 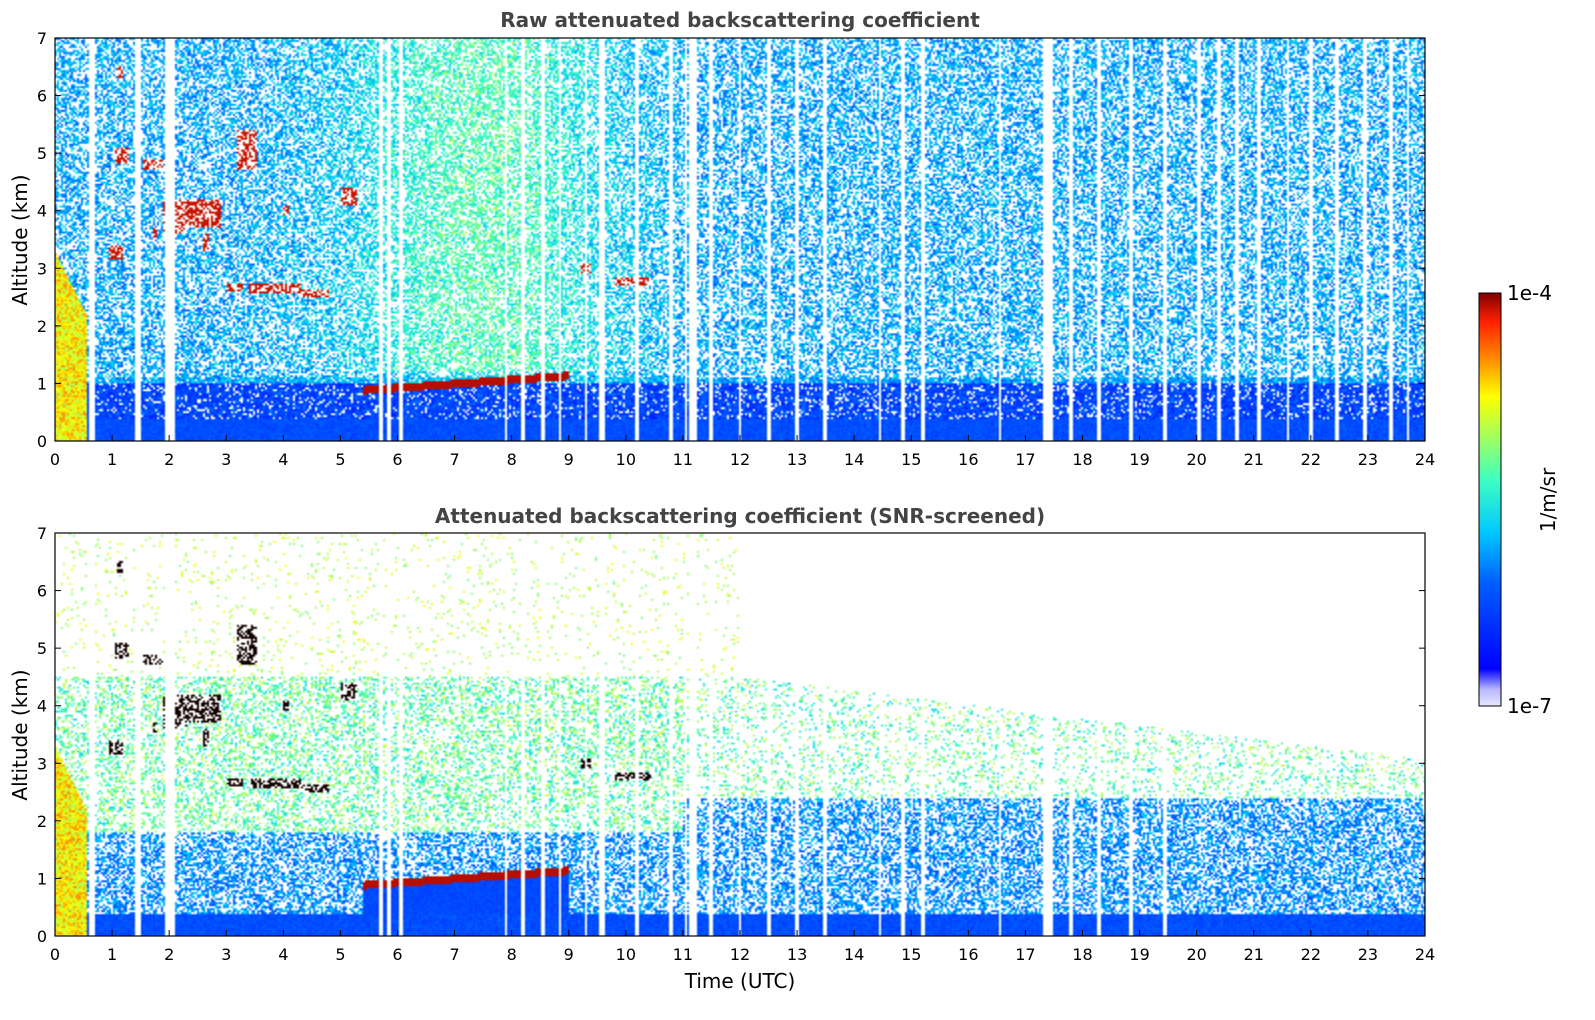 What do you see at coordinates (1529, 706) in the screenshot?
I see `colorbar-min-label: 1e-7` at bounding box center [1529, 706].